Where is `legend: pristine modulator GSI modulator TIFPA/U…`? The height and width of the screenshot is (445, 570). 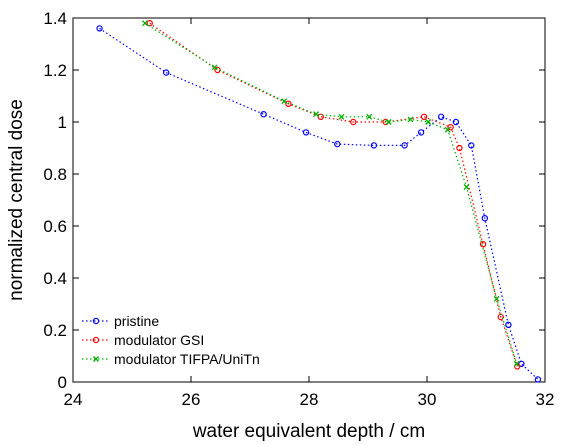
legend: pristine modulator GSI modulator TIFPA/U… is located at coordinates (171, 340).